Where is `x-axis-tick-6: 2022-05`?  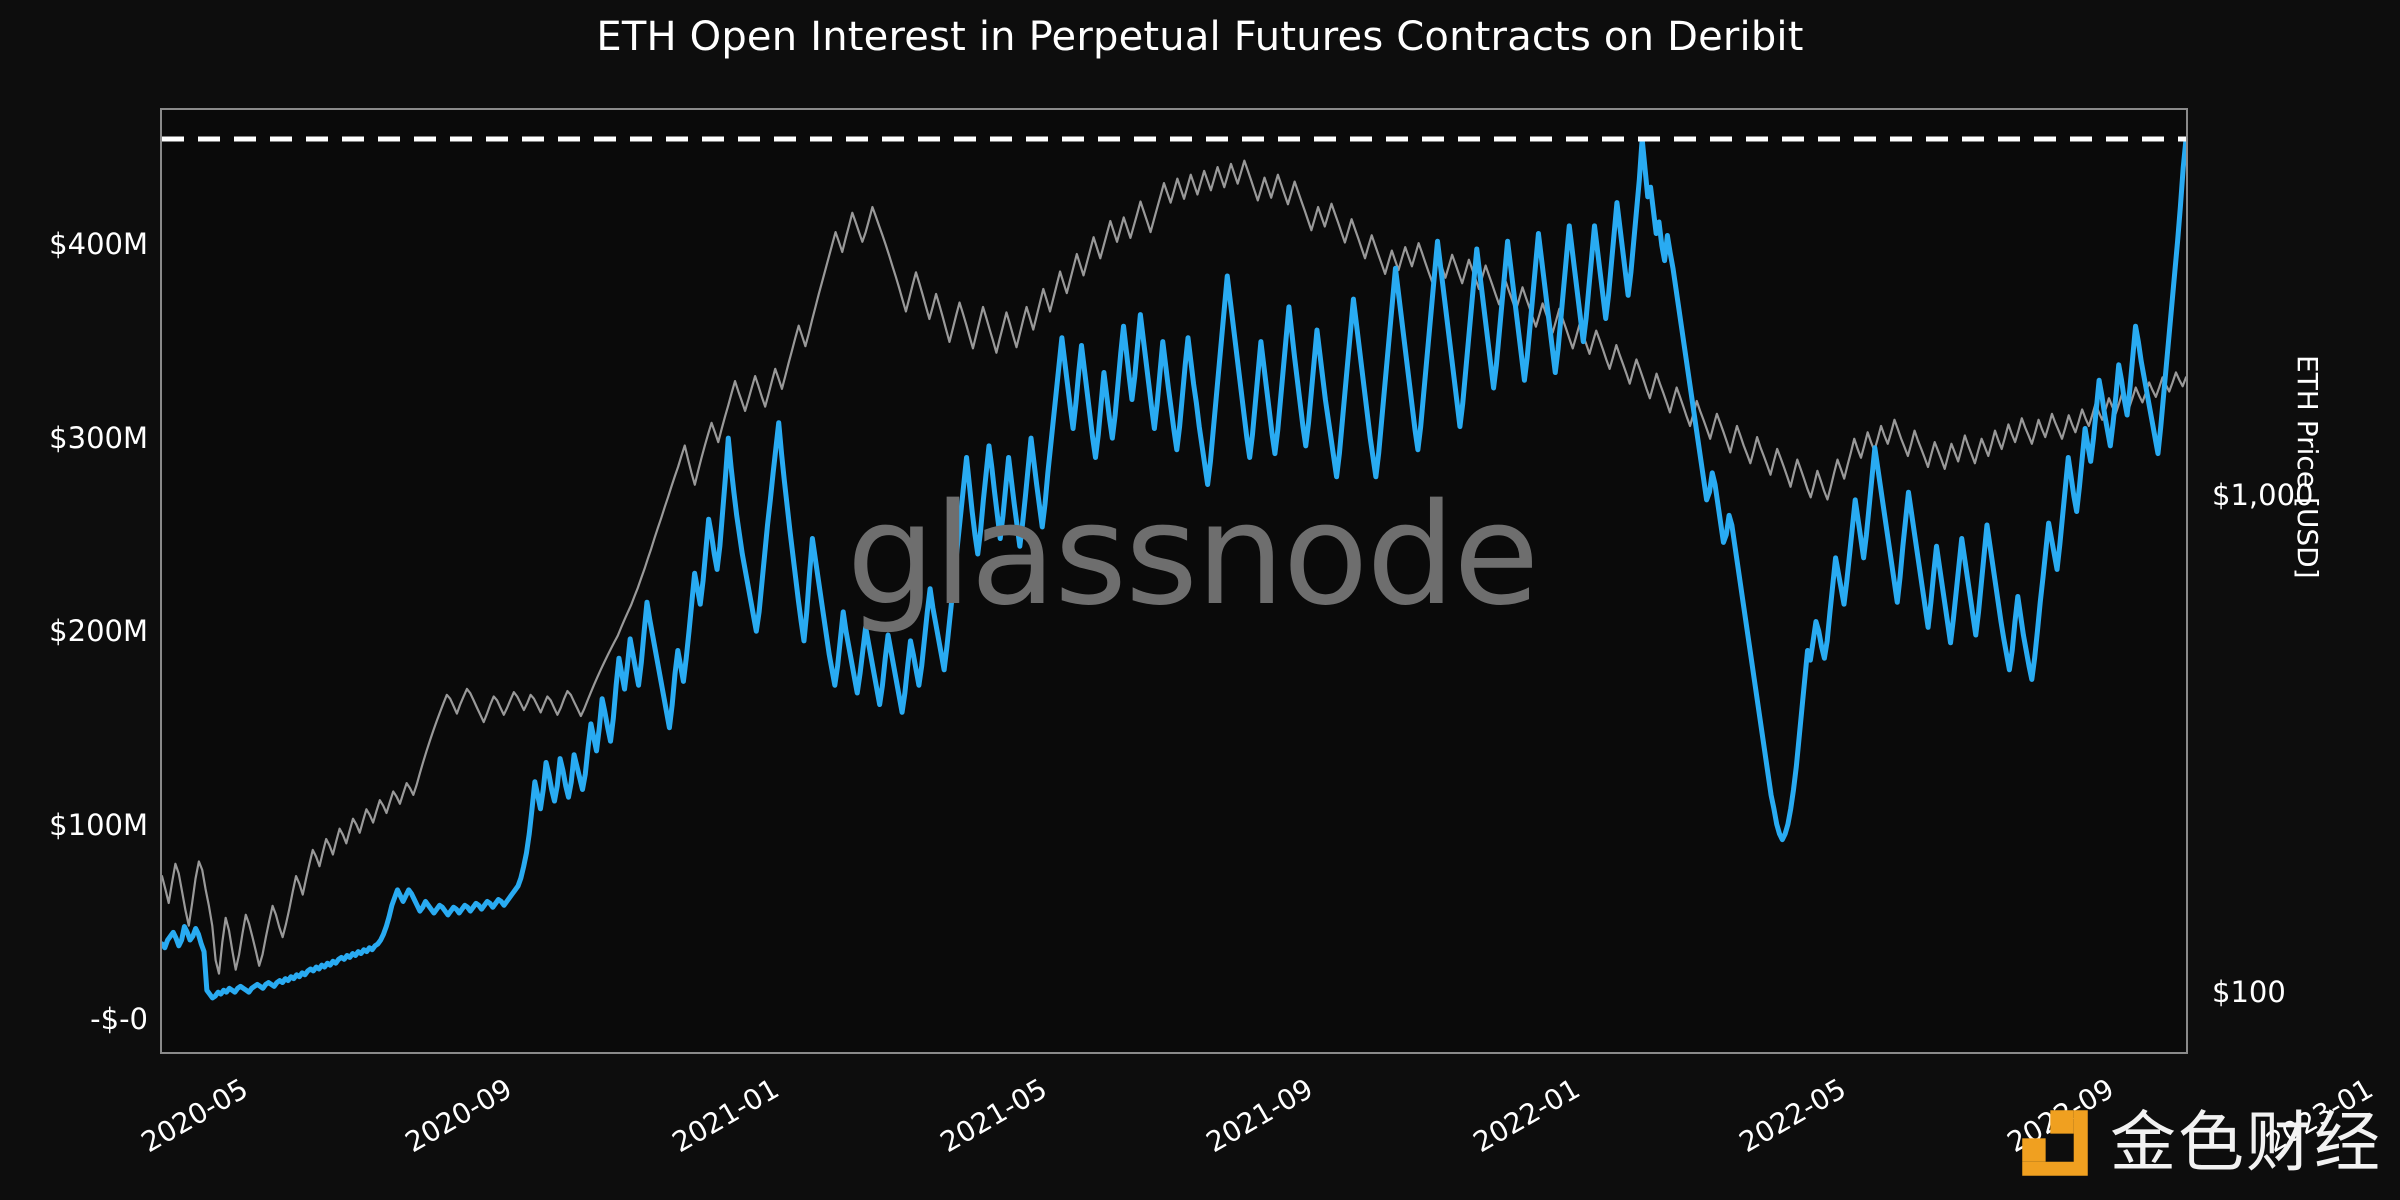
x-axis-tick-6: 2022-05 is located at coordinates (1792, 1116).